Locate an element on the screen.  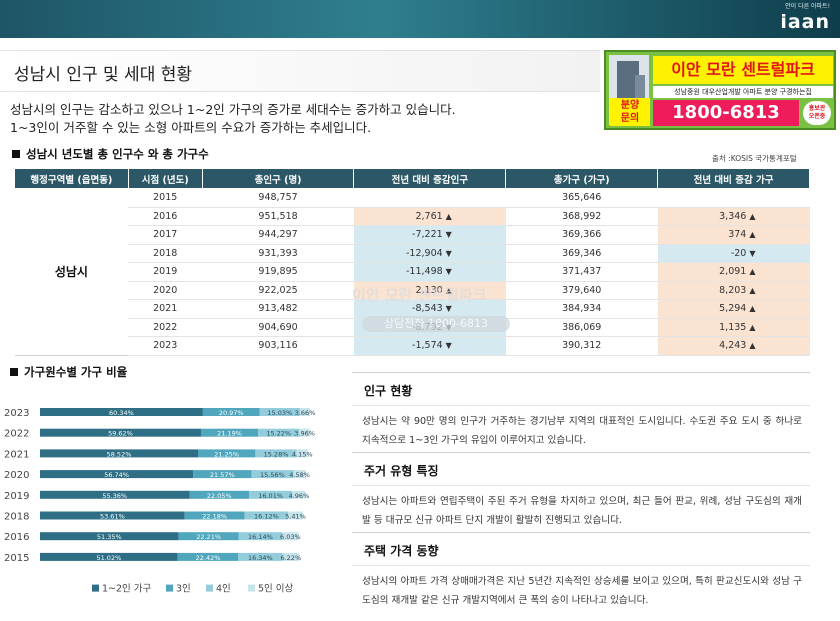
hh-change-value: 1,135 is located at coordinates (733, 327).